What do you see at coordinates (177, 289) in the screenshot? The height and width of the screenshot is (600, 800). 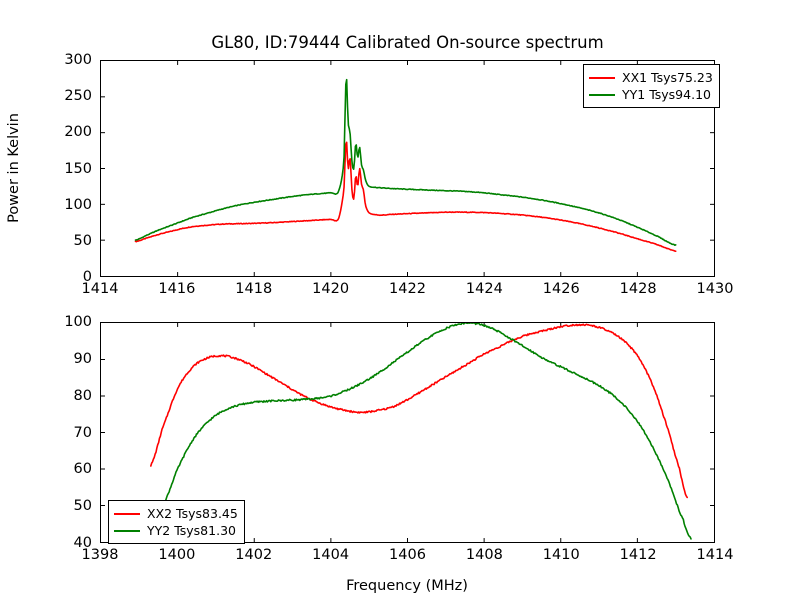 I see `x-tick-label: 1416` at bounding box center [177, 289].